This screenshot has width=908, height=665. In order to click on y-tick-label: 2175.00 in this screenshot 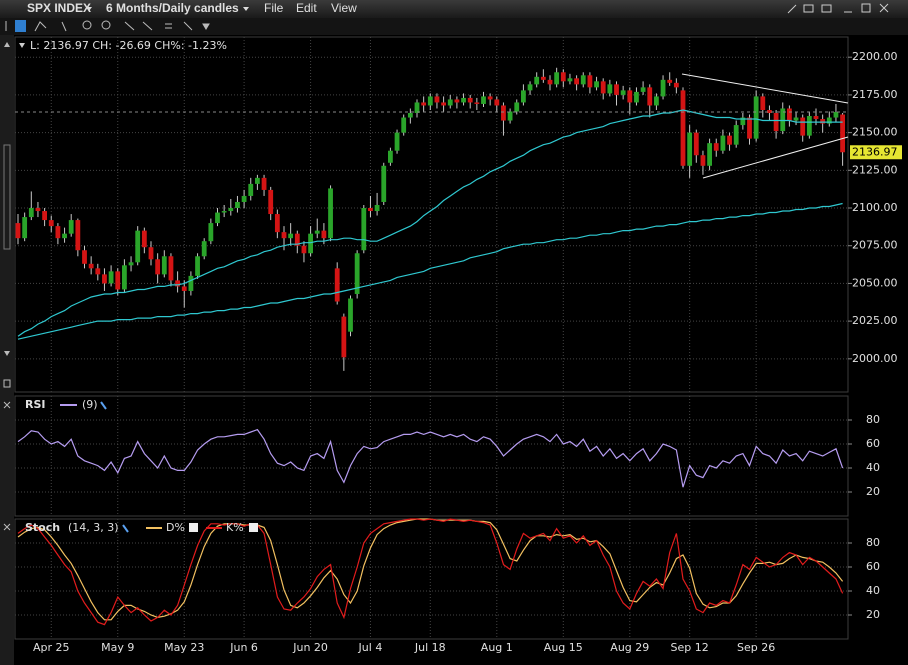, I will do `click(875, 94)`.